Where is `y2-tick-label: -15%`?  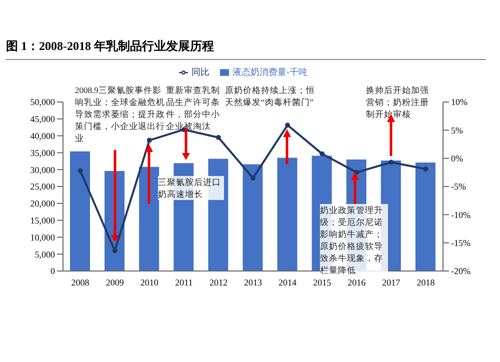 y2-tick-label: -15% is located at coordinates (461, 243).